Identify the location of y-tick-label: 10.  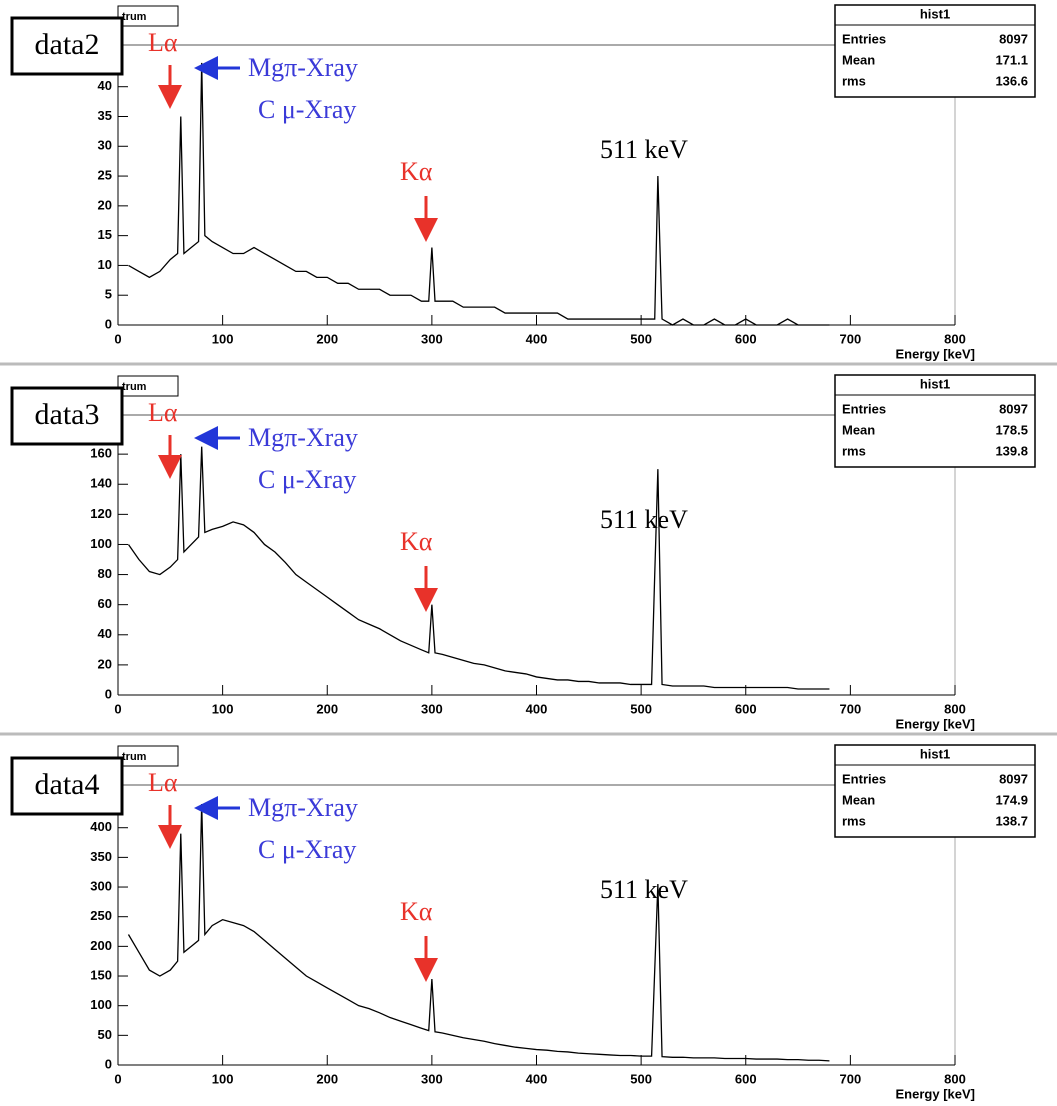
(105, 264).